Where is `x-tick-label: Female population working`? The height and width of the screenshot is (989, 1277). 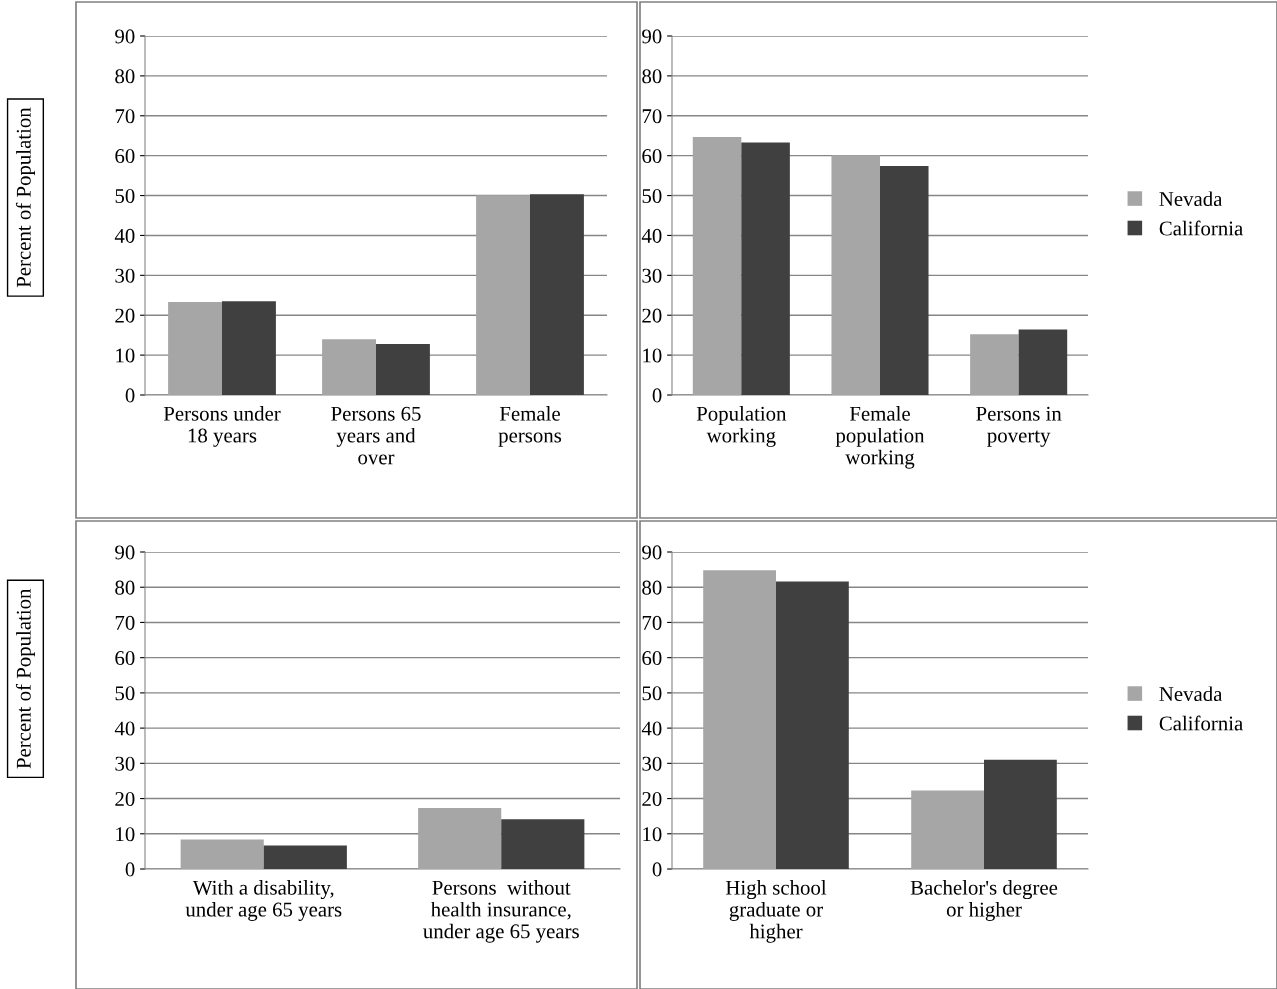 x-tick-label: Female population working is located at coordinates (880, 437).